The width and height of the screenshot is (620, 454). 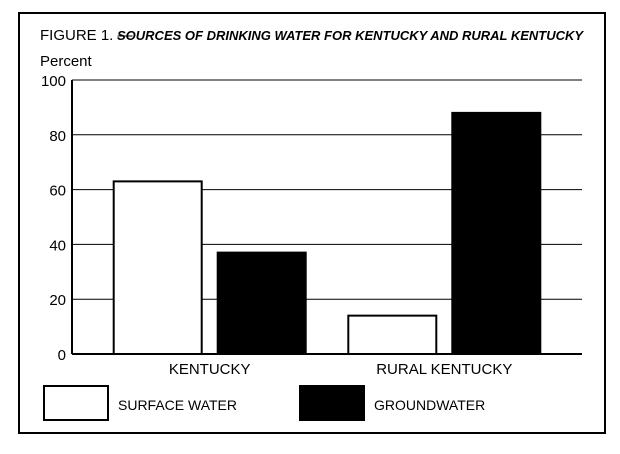 I want to click on y-tick-label: 0, so click(x=62, y=355).